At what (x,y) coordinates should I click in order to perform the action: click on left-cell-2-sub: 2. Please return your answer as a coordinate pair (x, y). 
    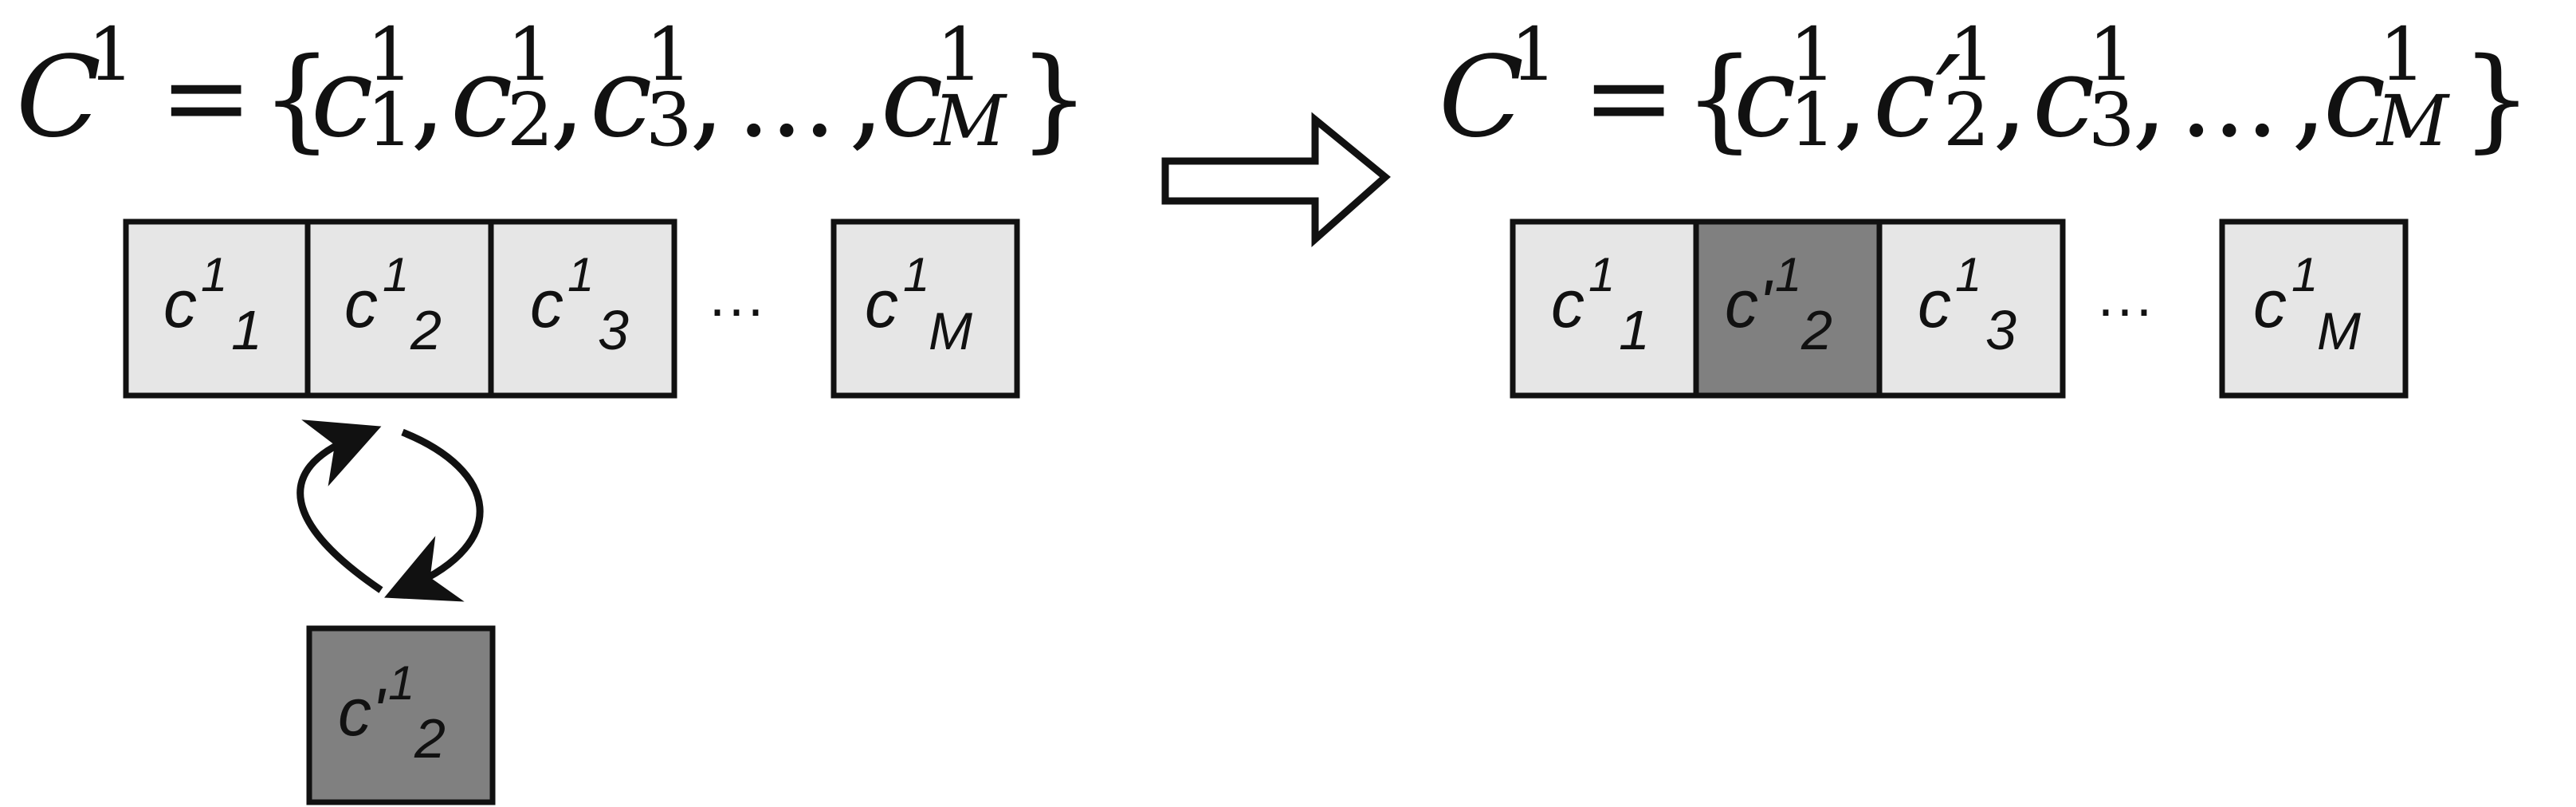
    Looking at the image, I should click on (426, 330).